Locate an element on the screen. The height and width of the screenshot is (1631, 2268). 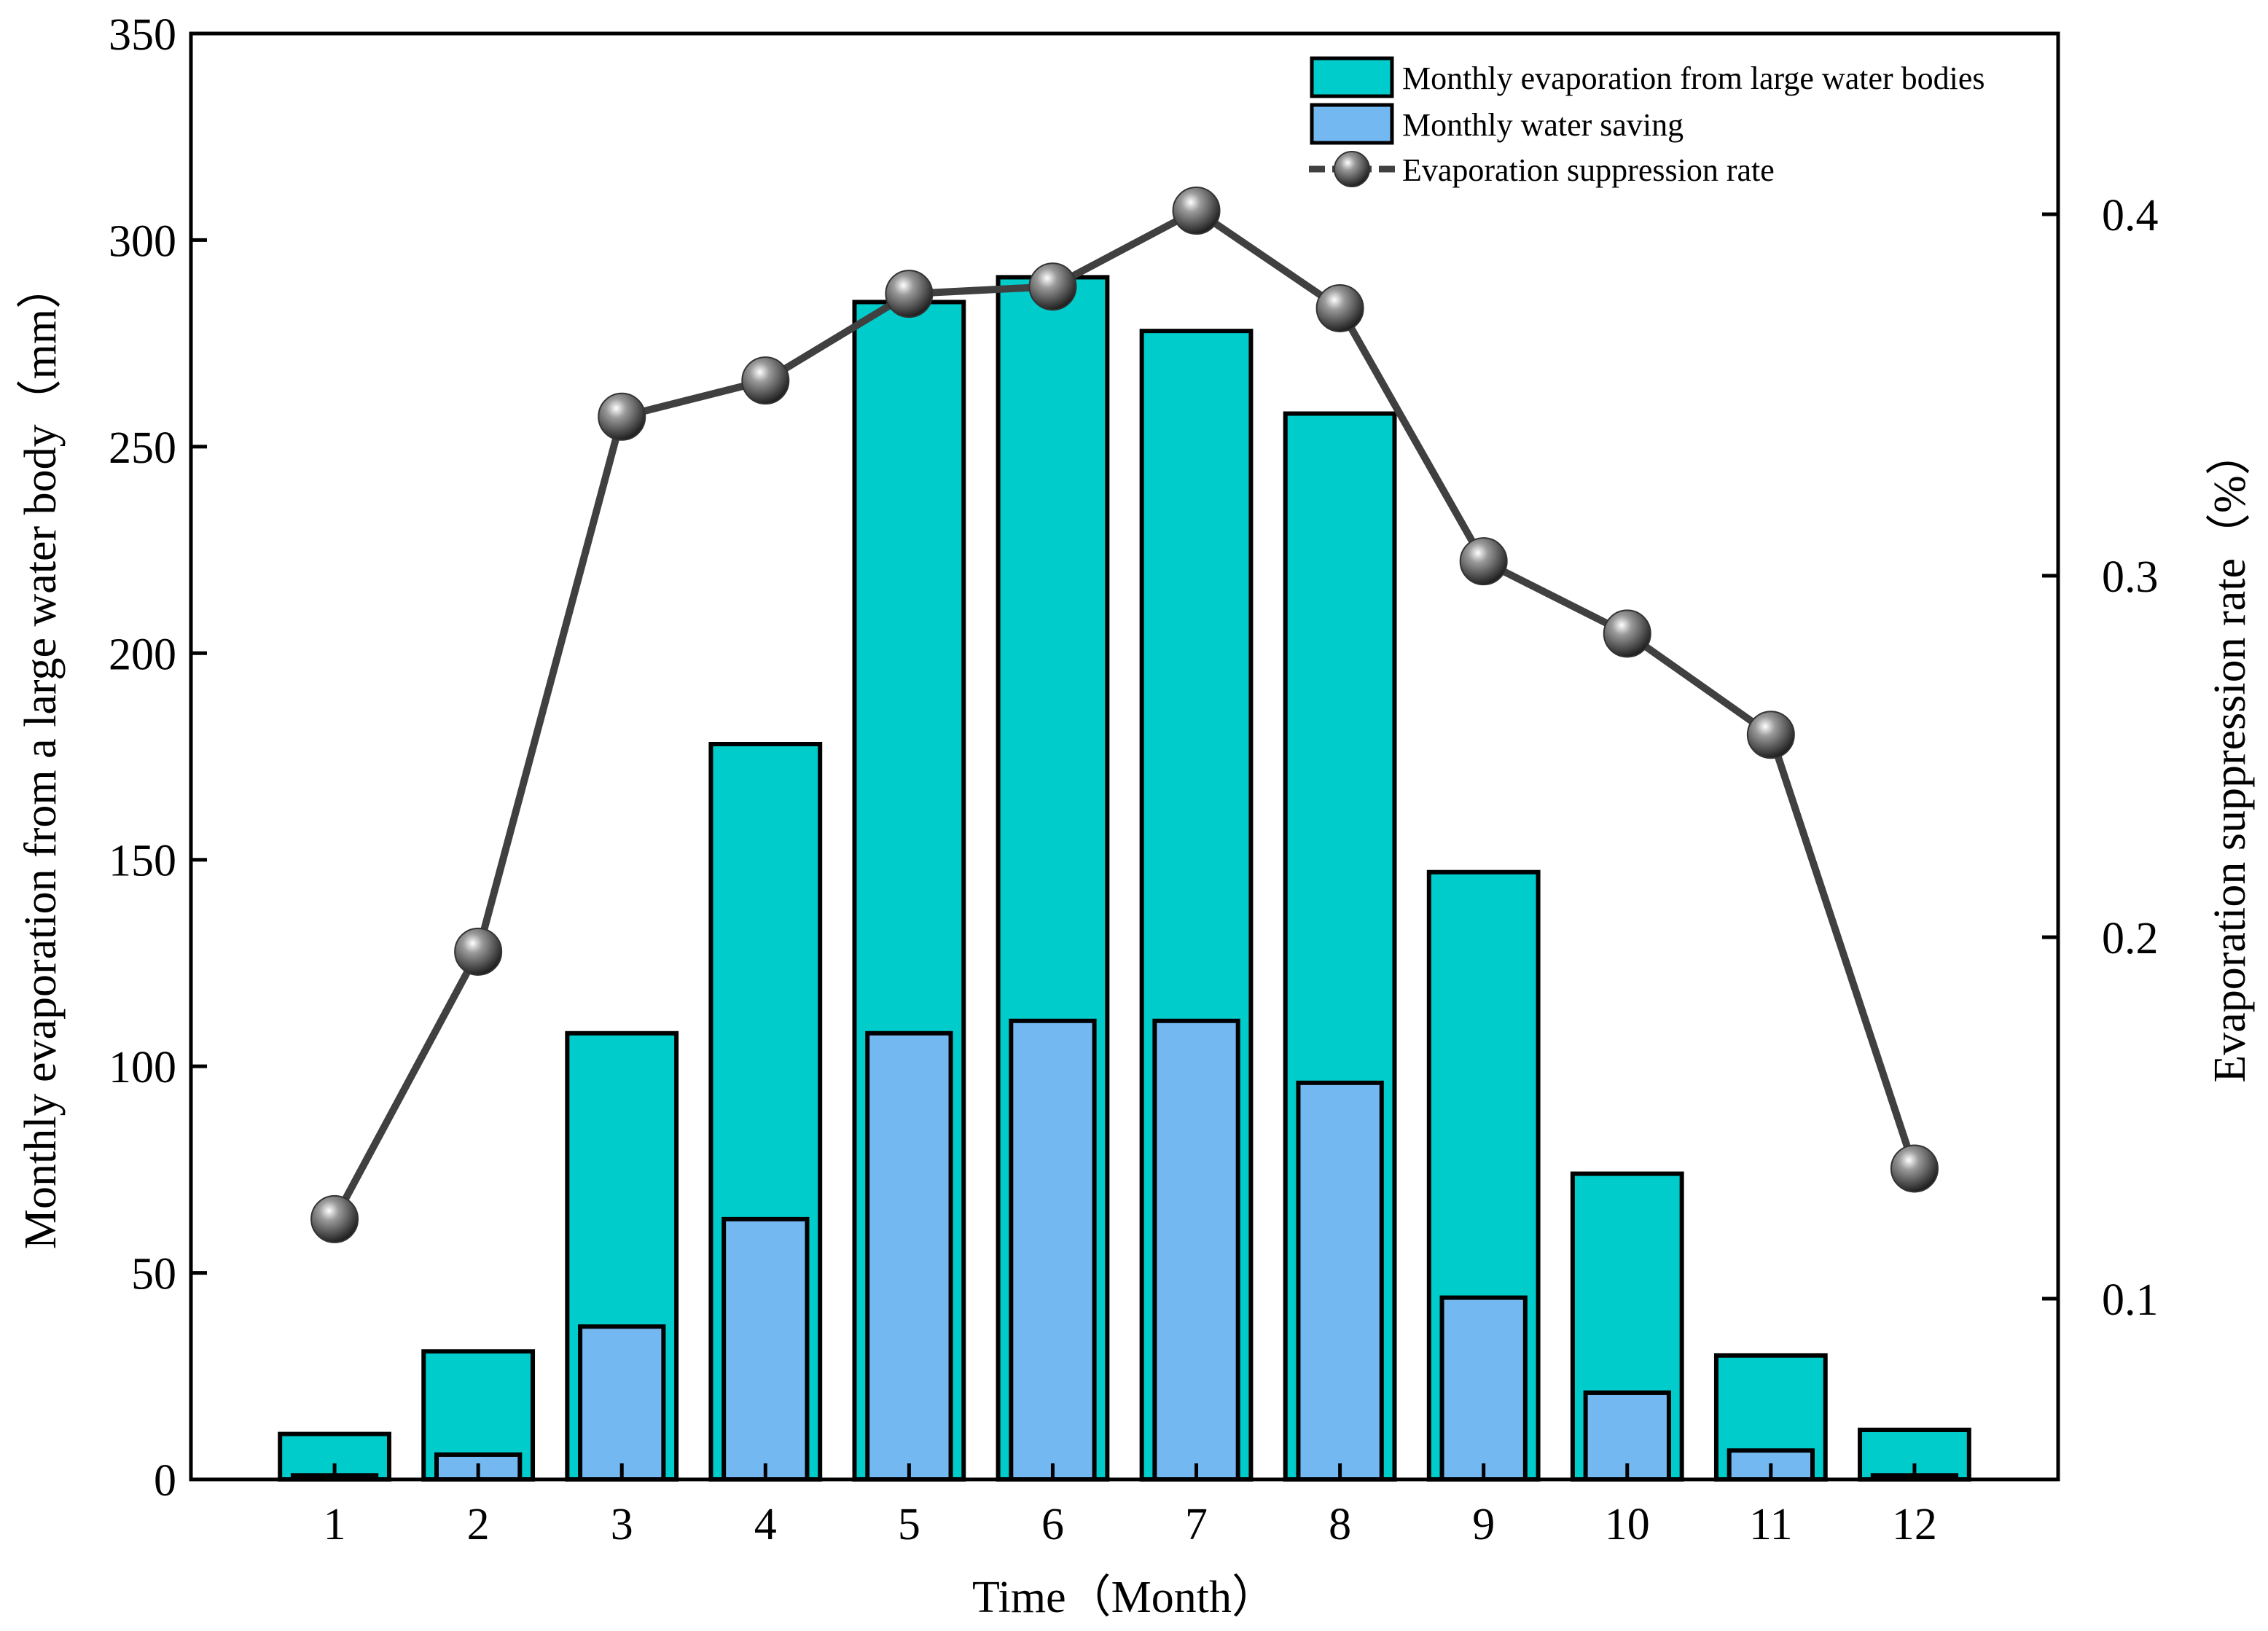
y-tick-label: 300 is located at coordinates (142, 241).